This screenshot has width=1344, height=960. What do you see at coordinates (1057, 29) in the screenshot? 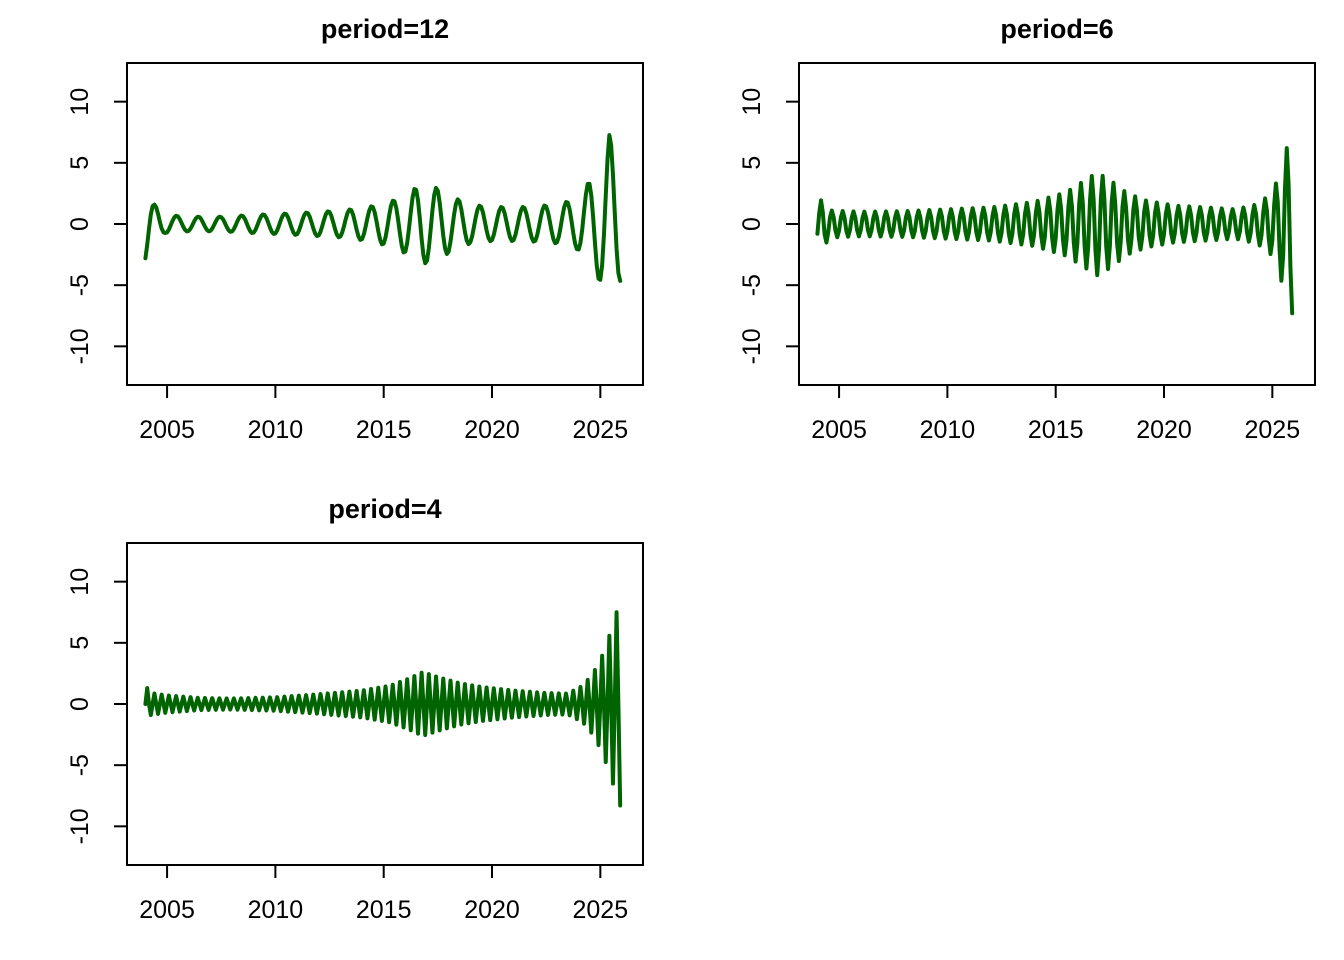
I see `panel-title-period-6: period=6` at bounding box center [1057, 29].